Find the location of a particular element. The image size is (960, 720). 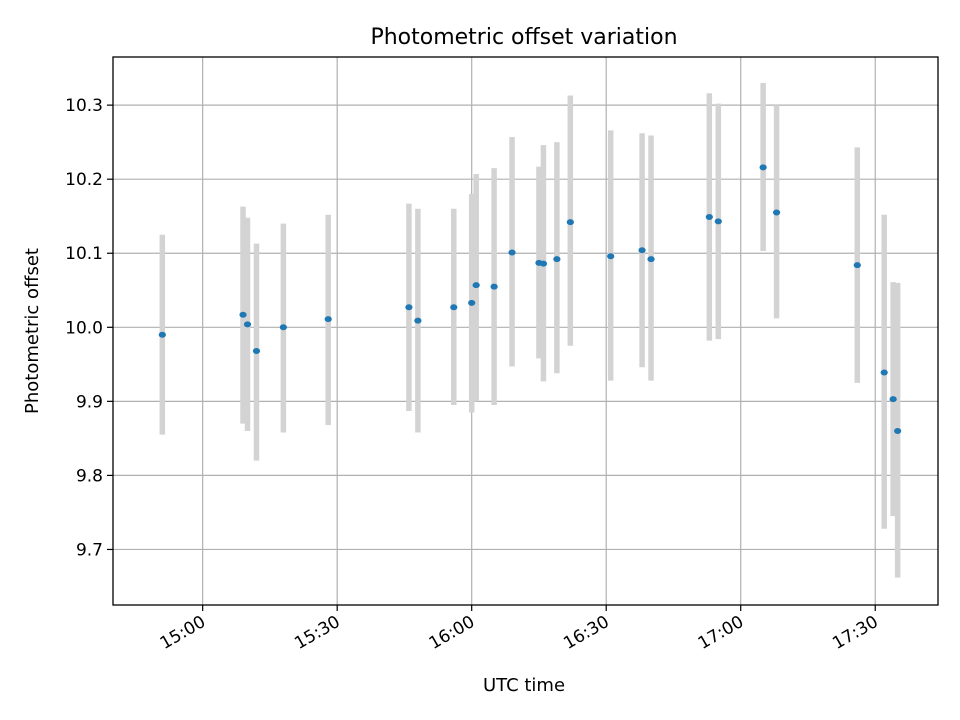

y-tick-label-4: 10.1 is located at coordinates (84, 254).